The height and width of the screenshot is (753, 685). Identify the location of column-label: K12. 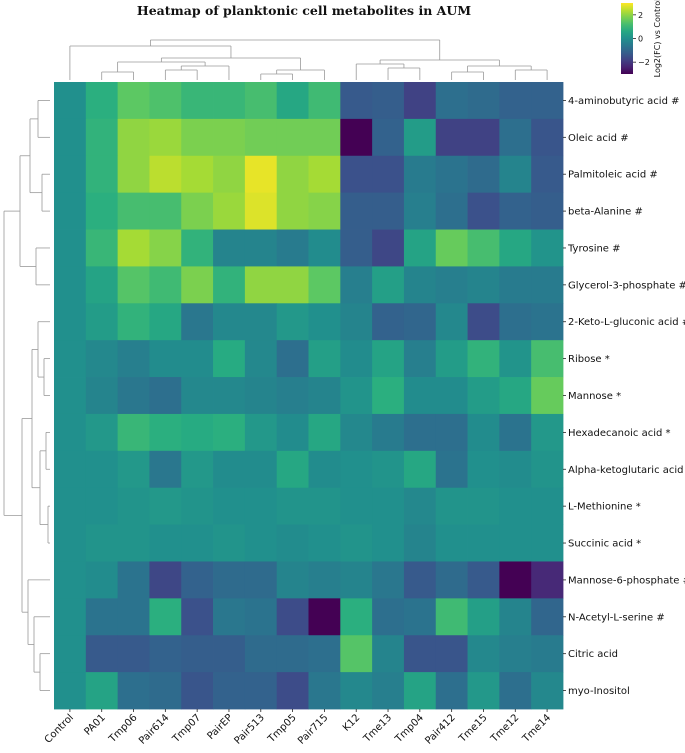
(351, 722).